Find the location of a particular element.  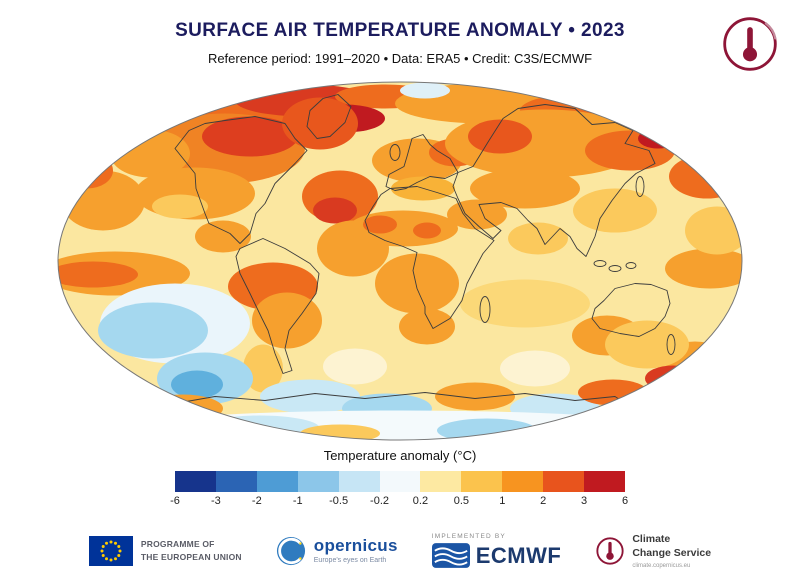

colorbar-tick-label: -0.2 is located at coordinates (380, 501).